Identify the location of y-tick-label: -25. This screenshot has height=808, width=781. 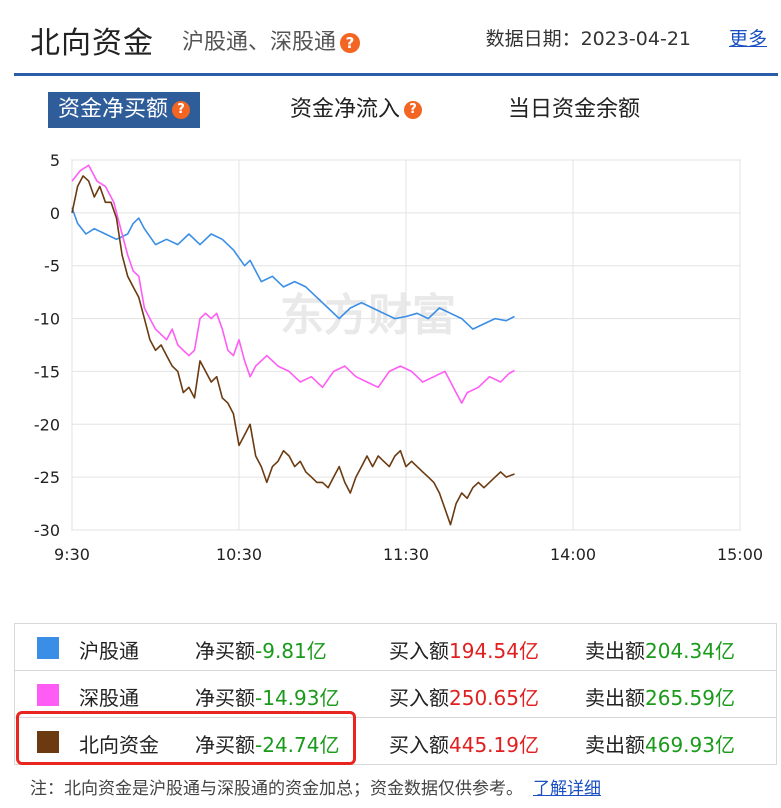
(47, 477).